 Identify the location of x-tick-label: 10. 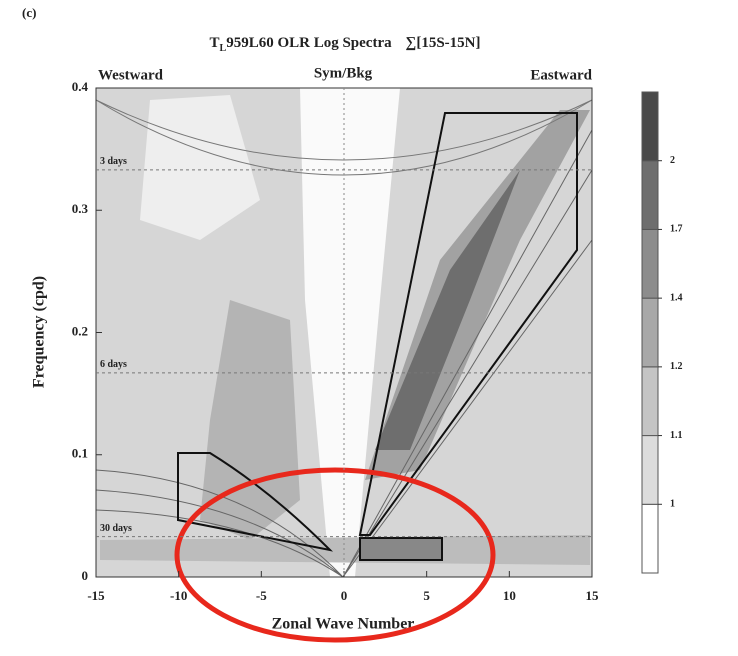
(509, 595).